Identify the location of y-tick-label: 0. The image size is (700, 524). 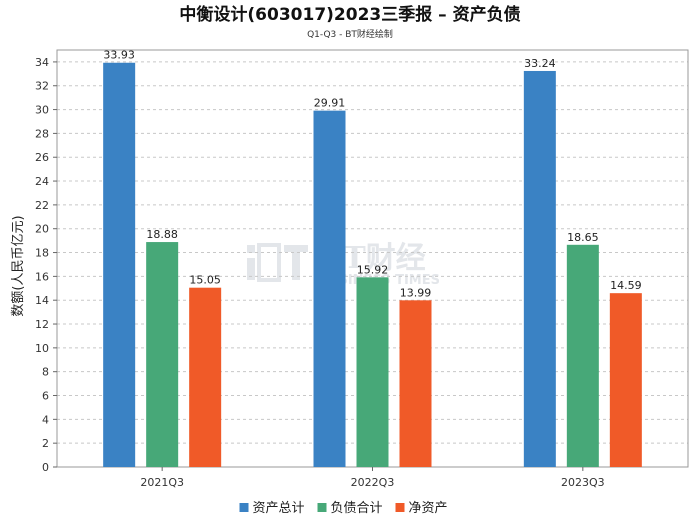
(45, 467).